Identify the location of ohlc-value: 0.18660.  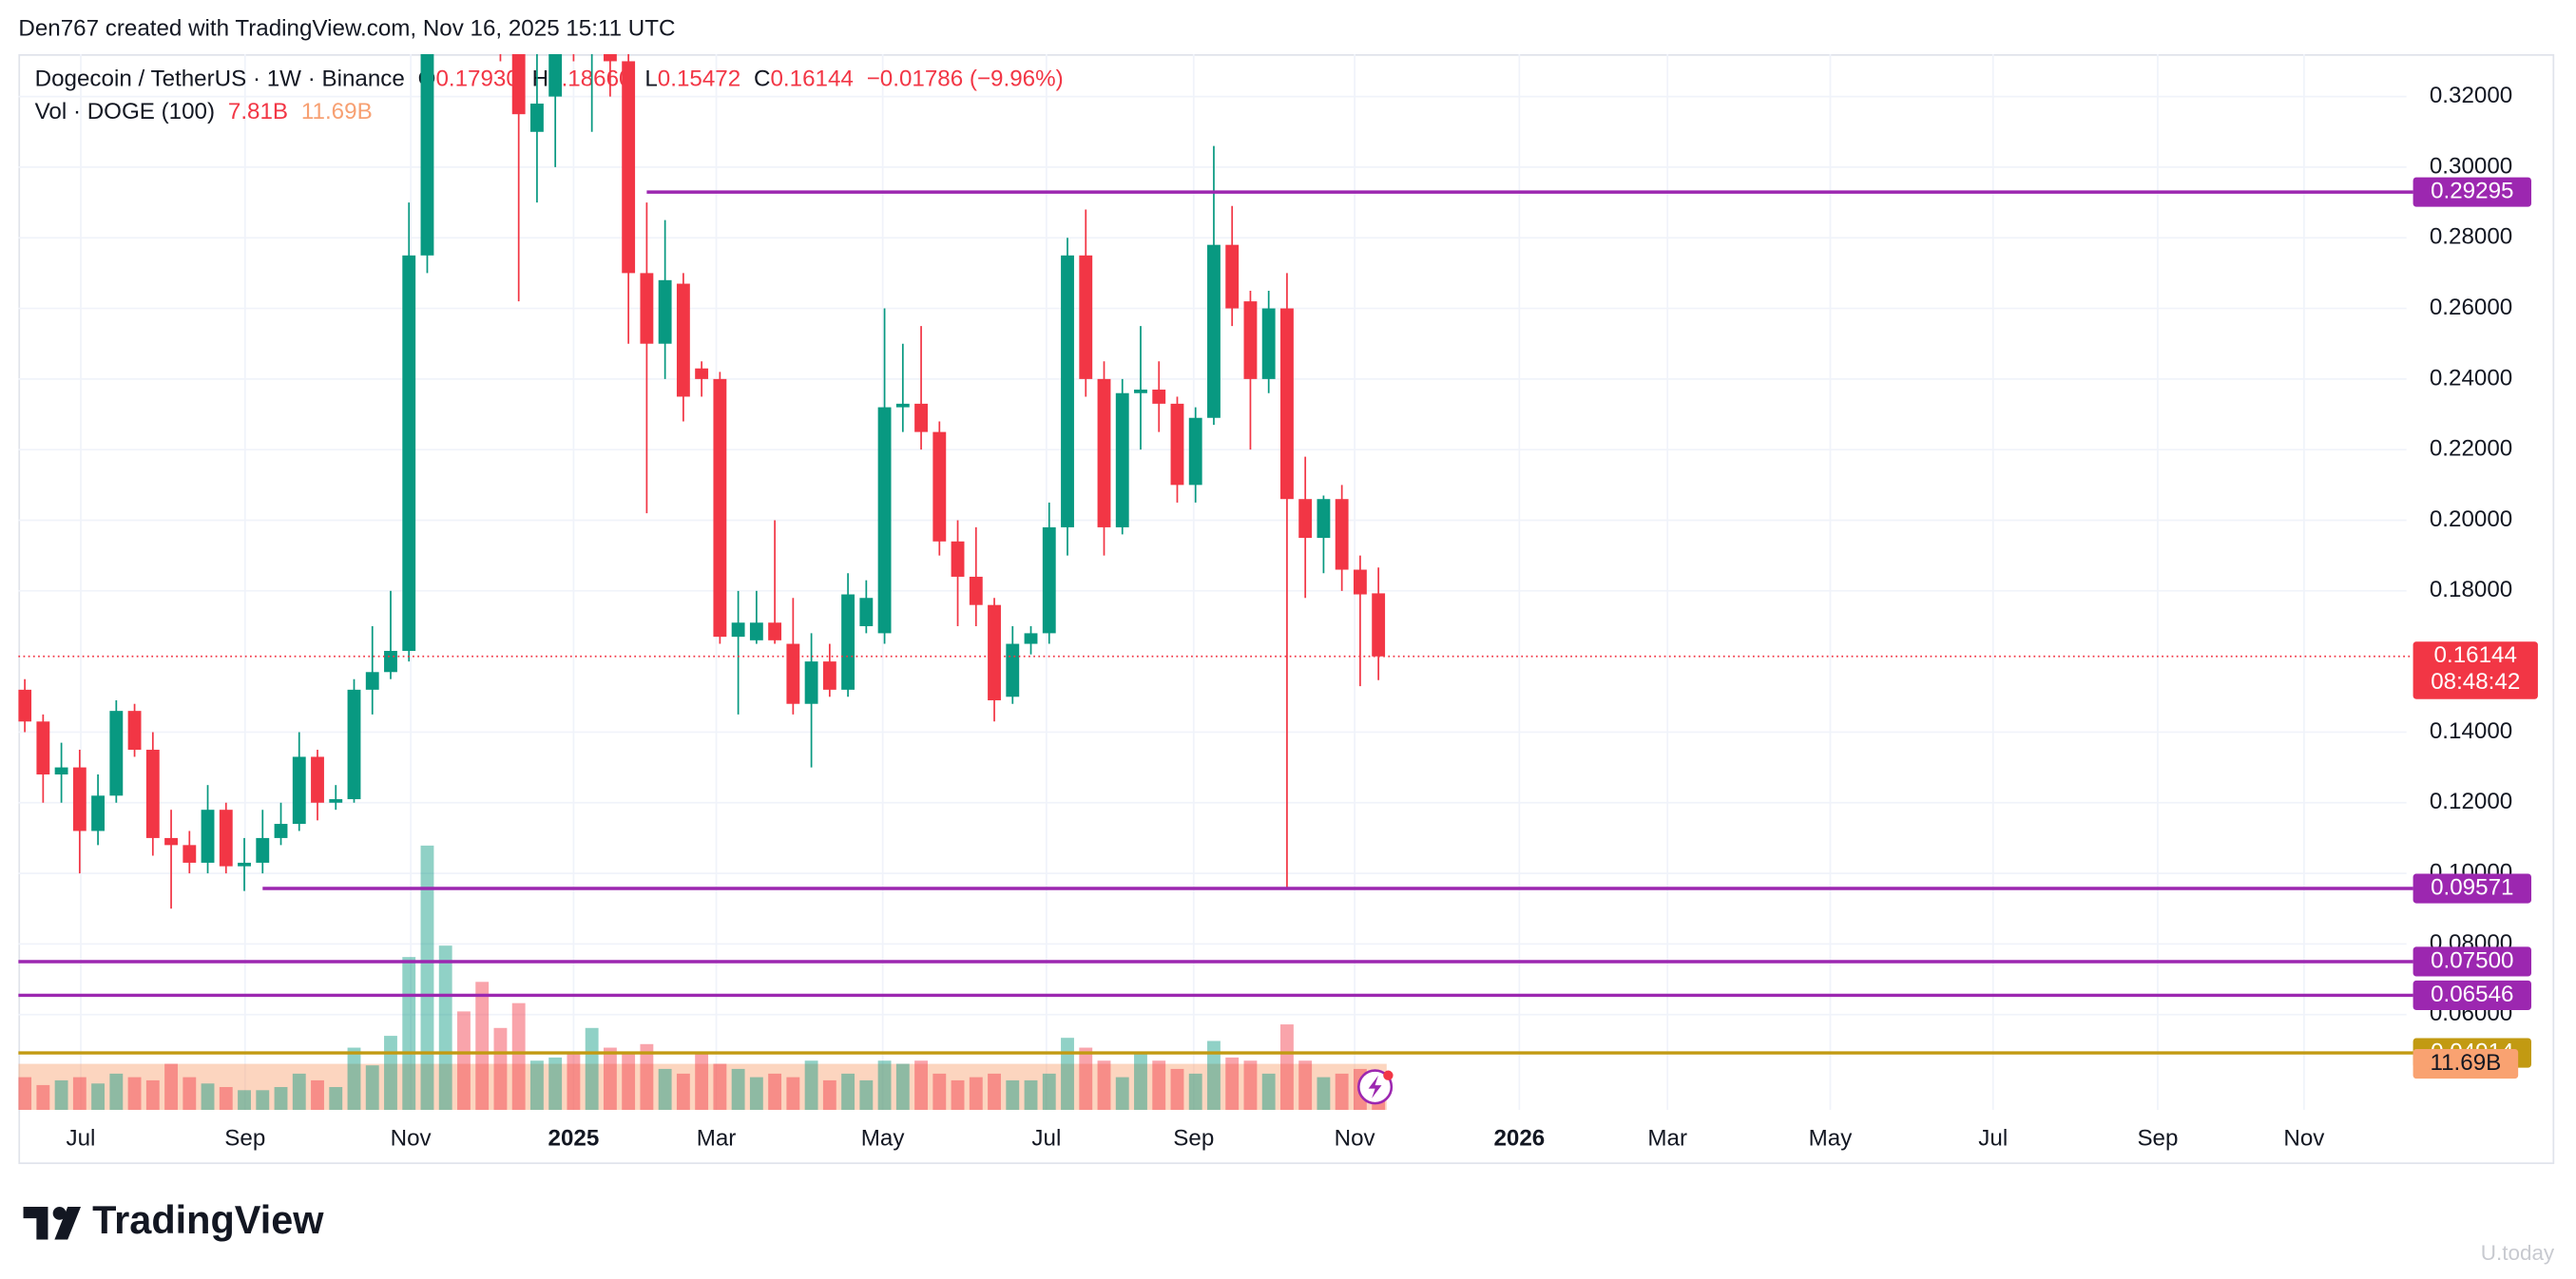
(589, 79).